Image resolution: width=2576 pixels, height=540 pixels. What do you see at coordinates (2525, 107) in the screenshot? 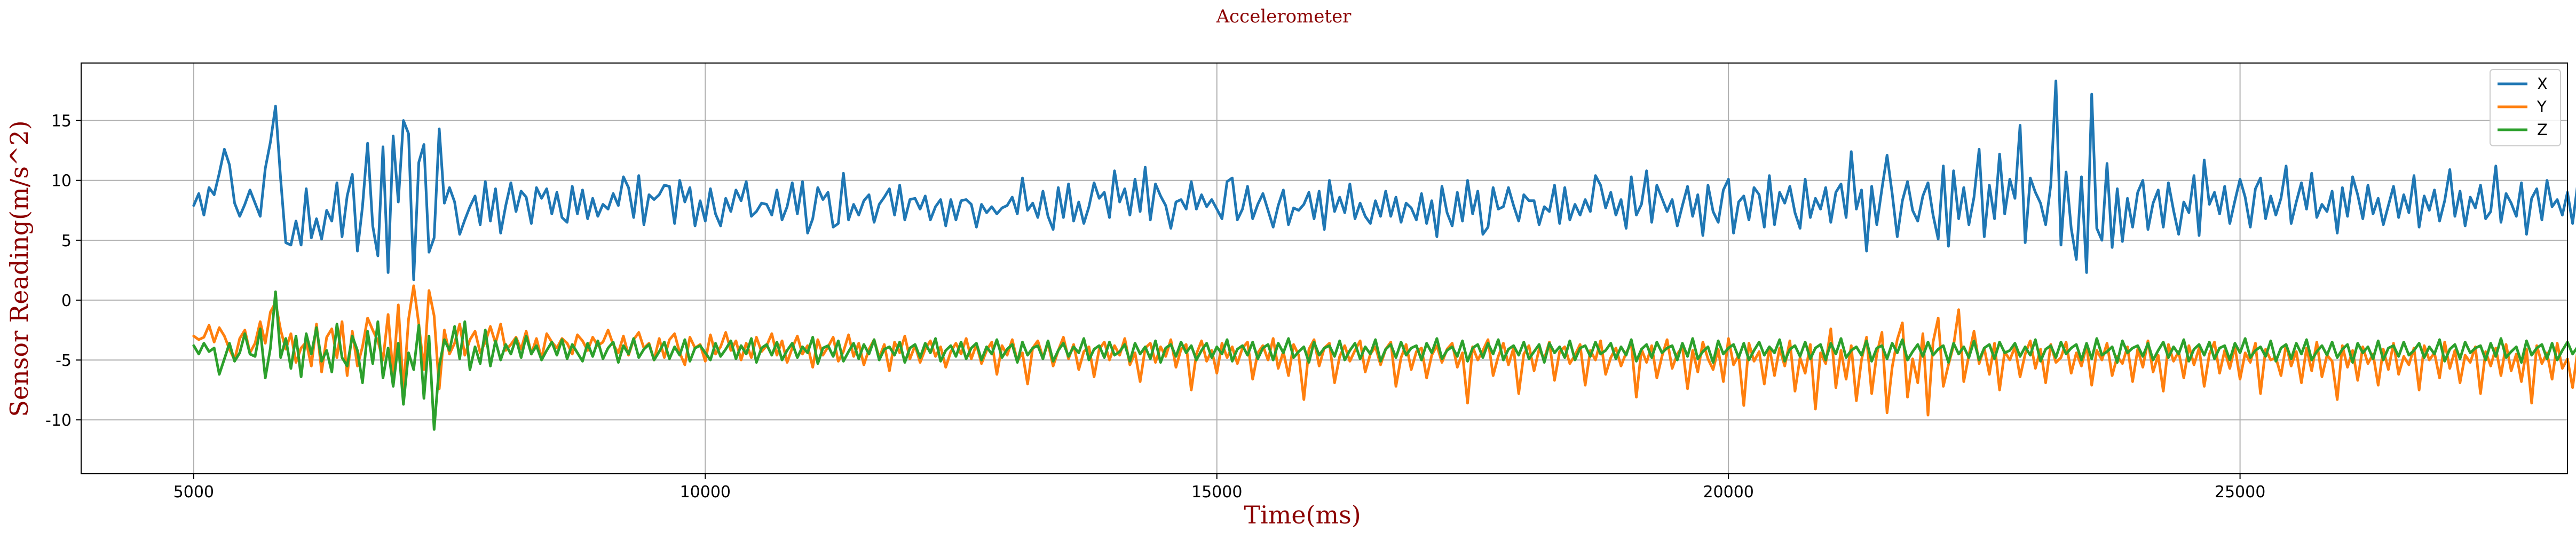
I see `legend: XYZ` at bounding box center [2525, 107].